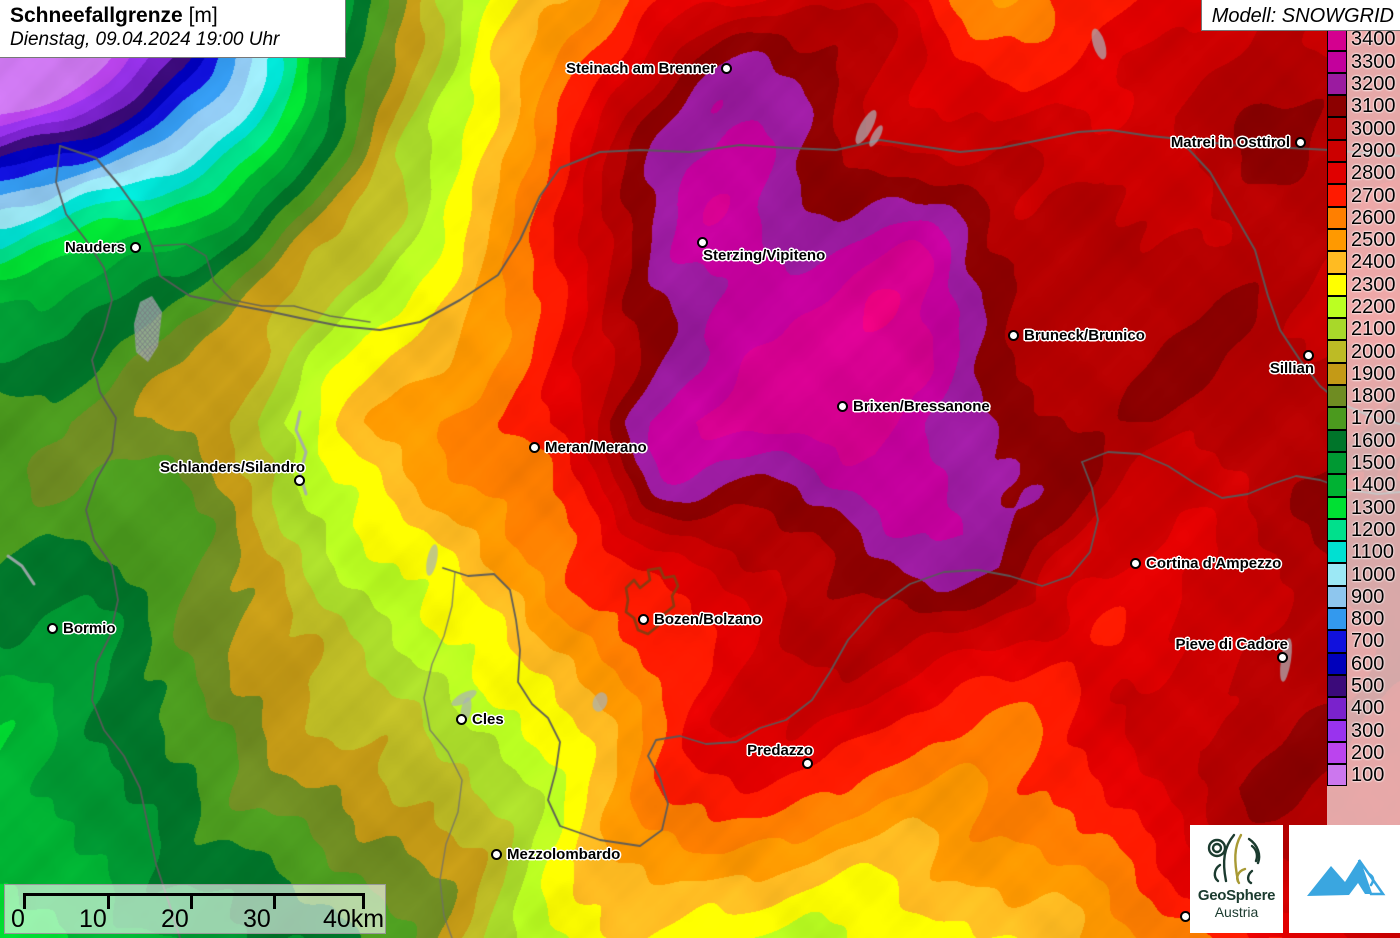  Describe the element at coordinates (1373, 440) in the screenshot. I see `legend-value-label: 1600` at that location.